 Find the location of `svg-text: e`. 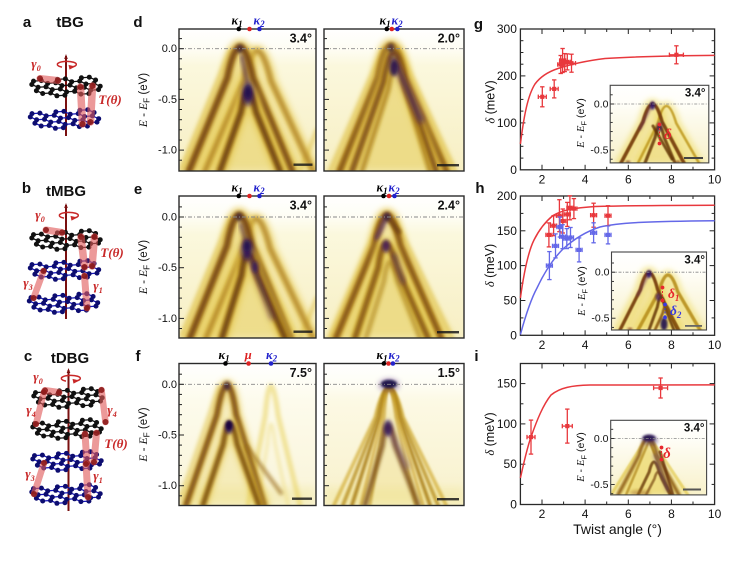

svg-text: e is located at coordinates (138, 189).